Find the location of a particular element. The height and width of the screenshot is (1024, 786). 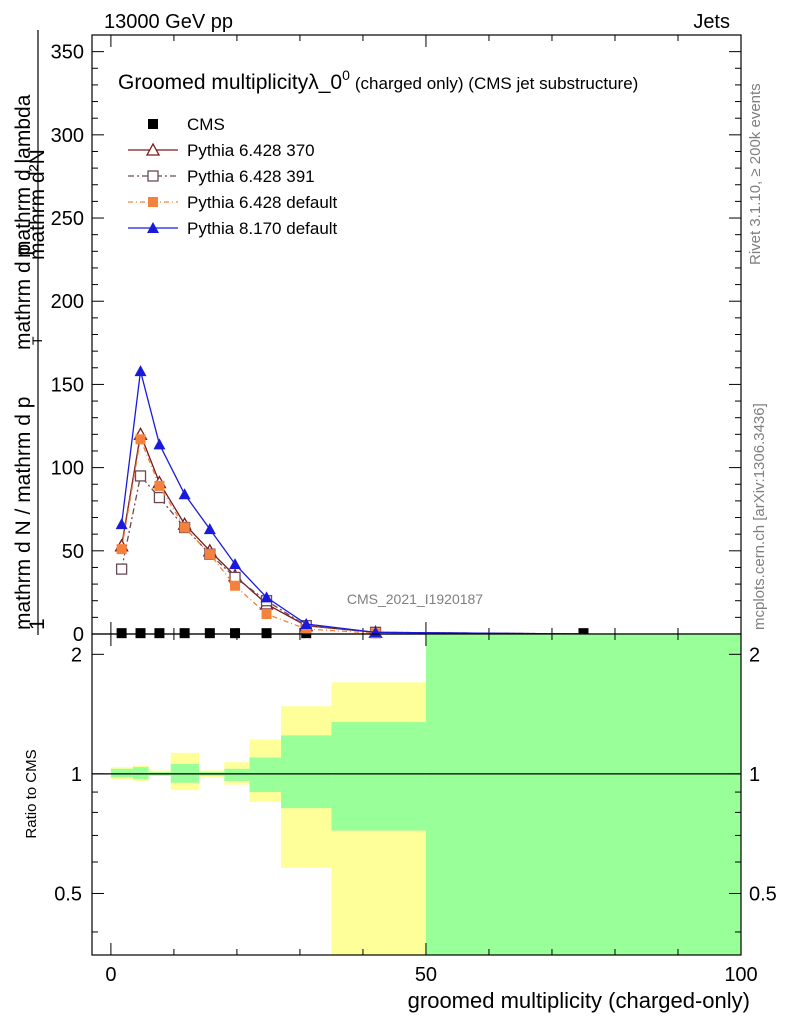

header-right: Jets is located at coordinates (711, 22).